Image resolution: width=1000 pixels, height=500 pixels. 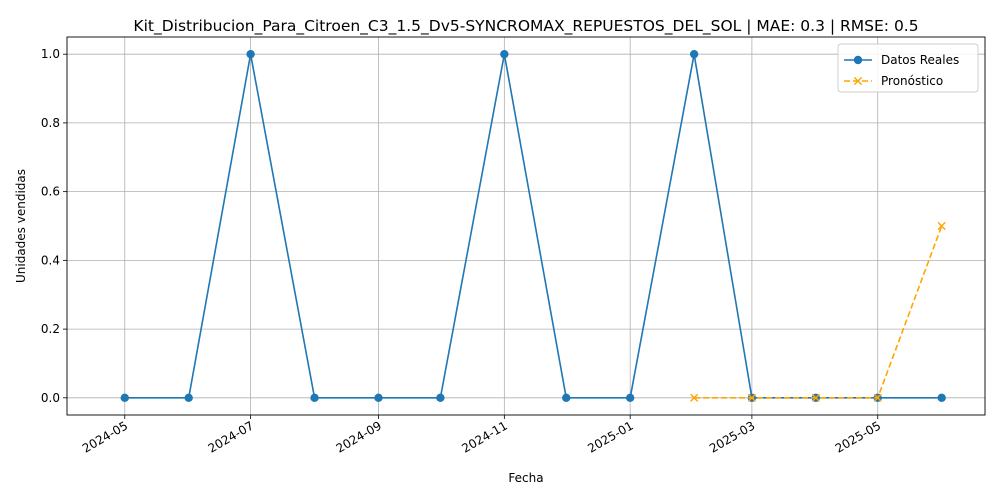 What do you see at coordinates (359, 436) in the screenshot?
I see `x-tick-label: 2024-09` at bounding box center [359, 436].